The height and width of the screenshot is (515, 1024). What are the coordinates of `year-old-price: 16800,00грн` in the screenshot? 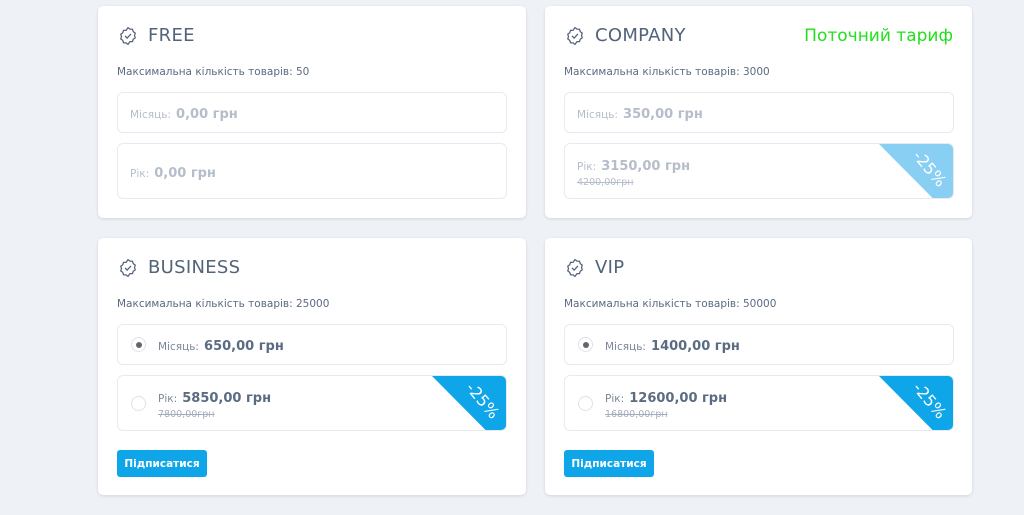 It's located at (636, 414).